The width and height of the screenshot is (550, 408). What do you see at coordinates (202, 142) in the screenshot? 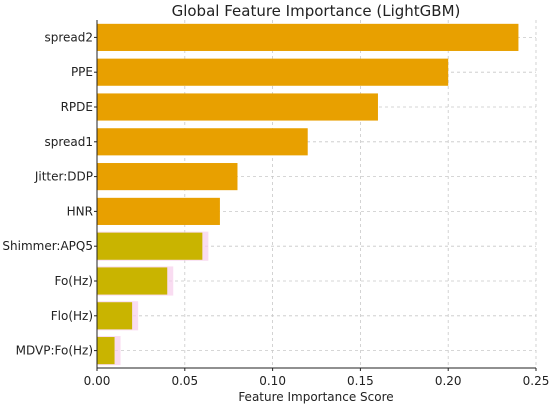
I see `bar-spread1` at bounding box center [202, 142].